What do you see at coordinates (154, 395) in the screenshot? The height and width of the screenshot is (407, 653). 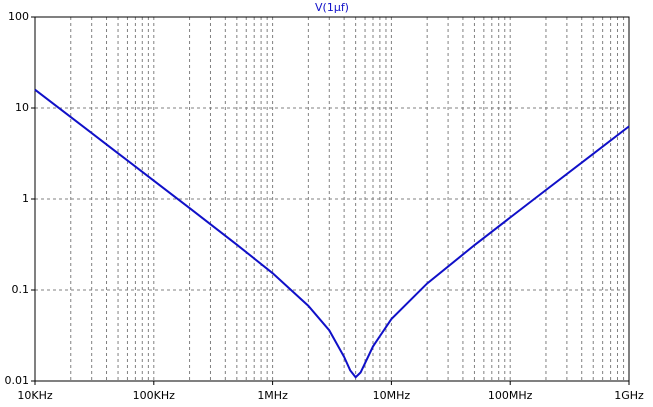 I see `x-tick-label: 100KHz` at bounding box center [154, 395].